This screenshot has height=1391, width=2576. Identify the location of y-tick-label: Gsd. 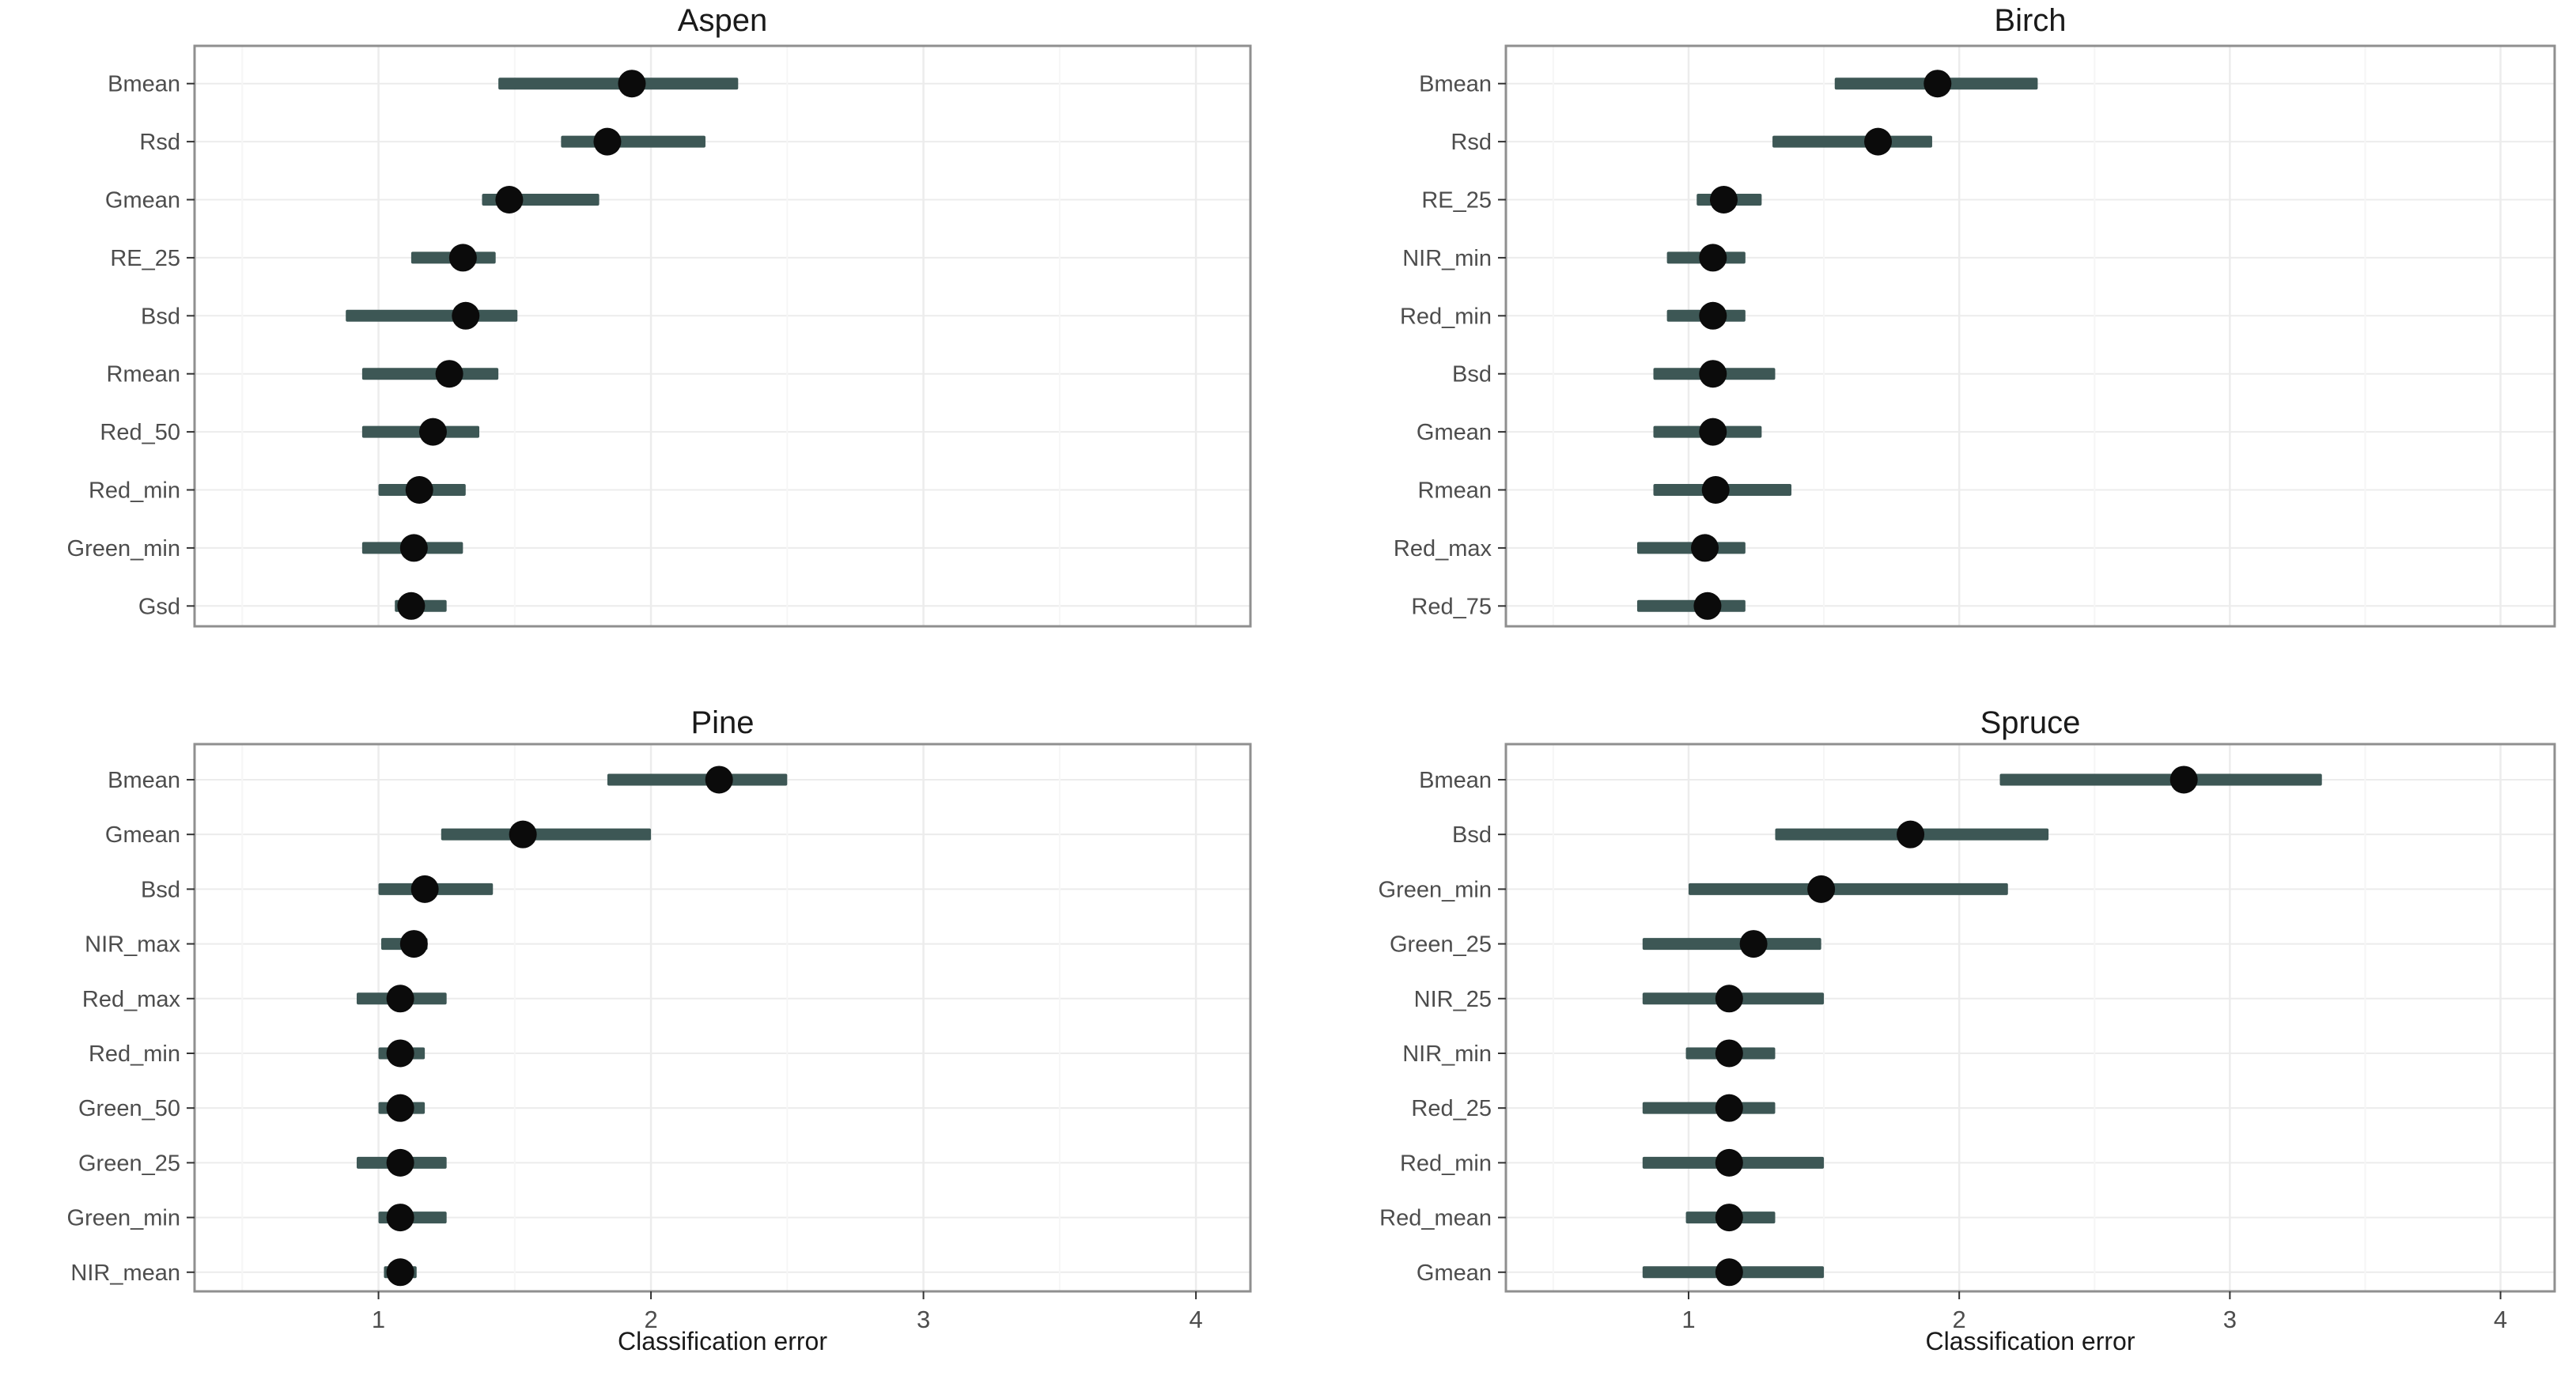
(159, 607).